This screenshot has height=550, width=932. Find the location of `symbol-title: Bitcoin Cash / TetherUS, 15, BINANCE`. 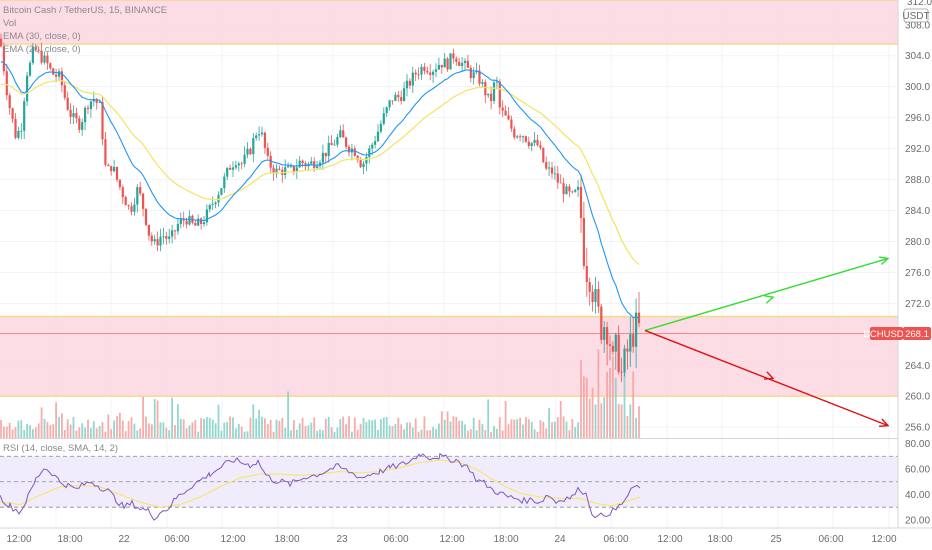

symbol-title: Bitcoin Cash / TetherUS, 15, BINANCE is located at coordinates (85, 10).